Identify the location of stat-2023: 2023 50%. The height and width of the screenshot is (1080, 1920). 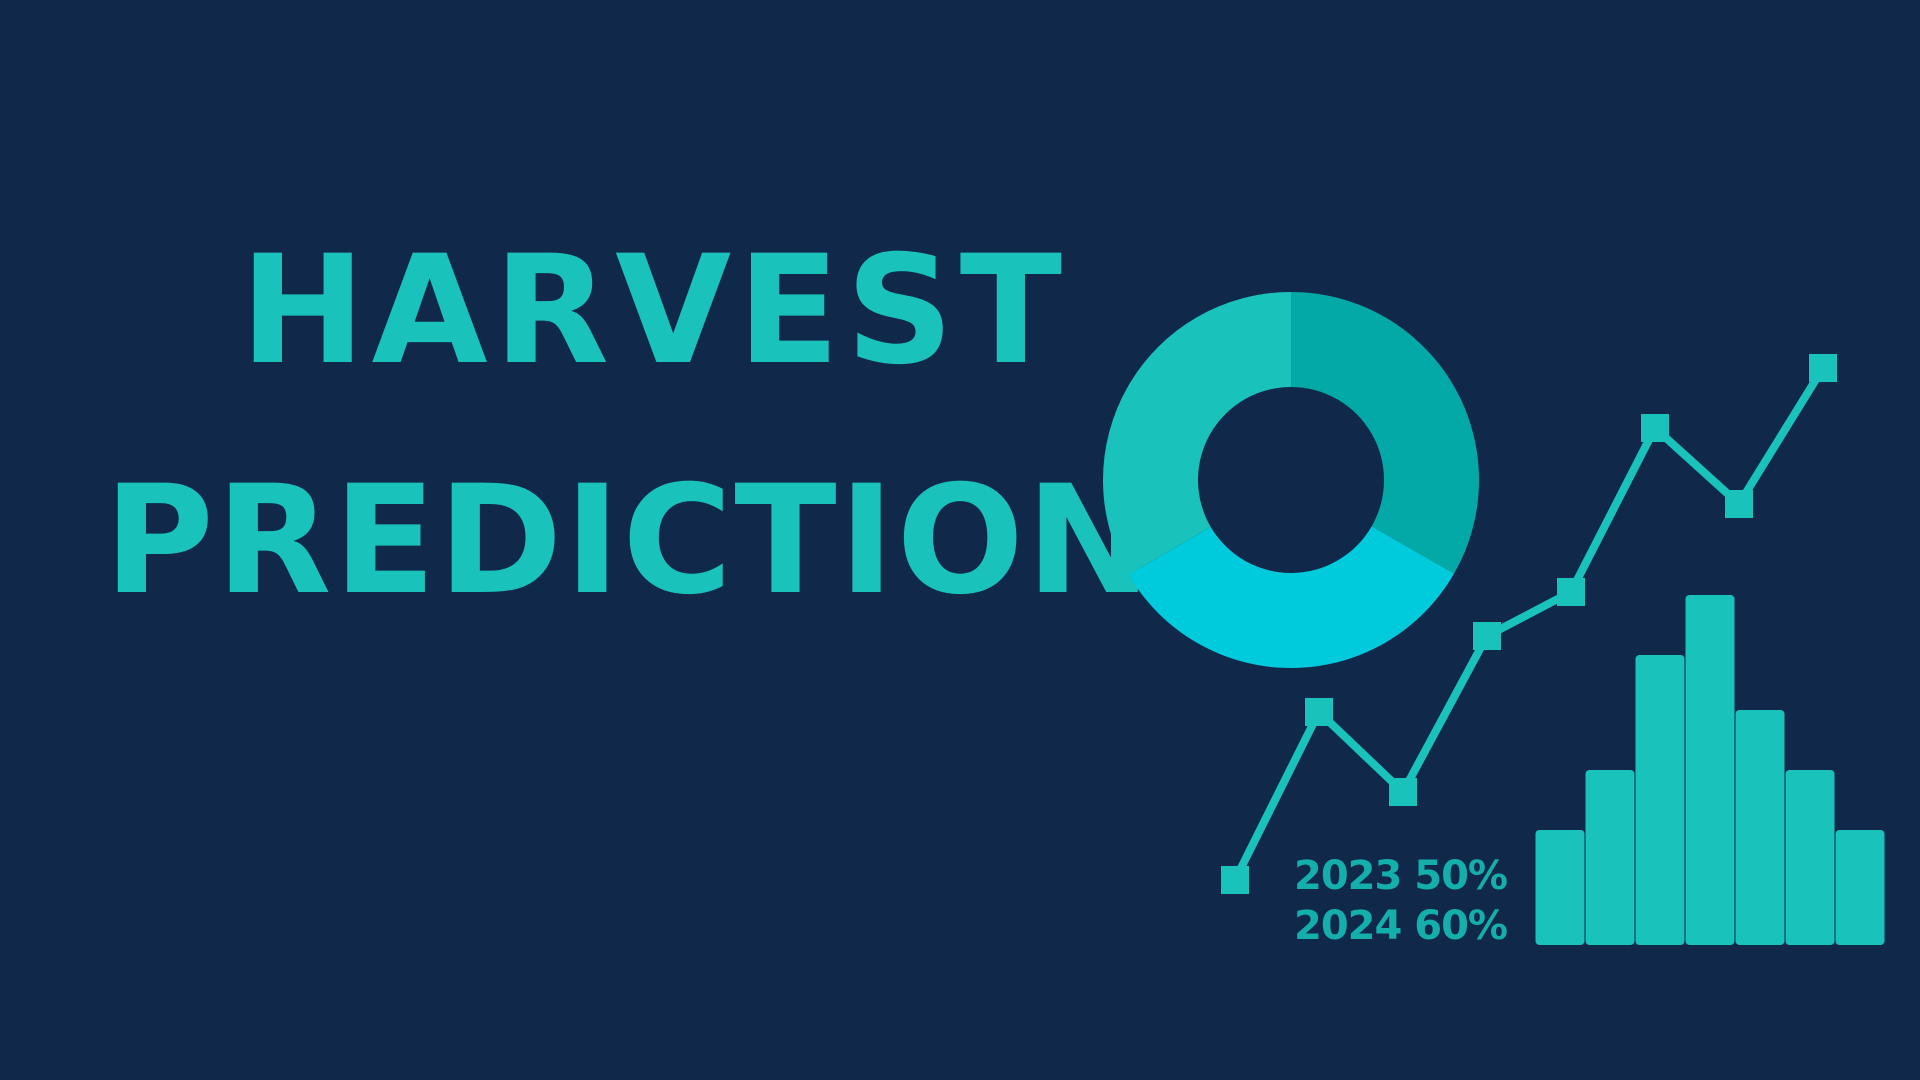
(1401, 876).